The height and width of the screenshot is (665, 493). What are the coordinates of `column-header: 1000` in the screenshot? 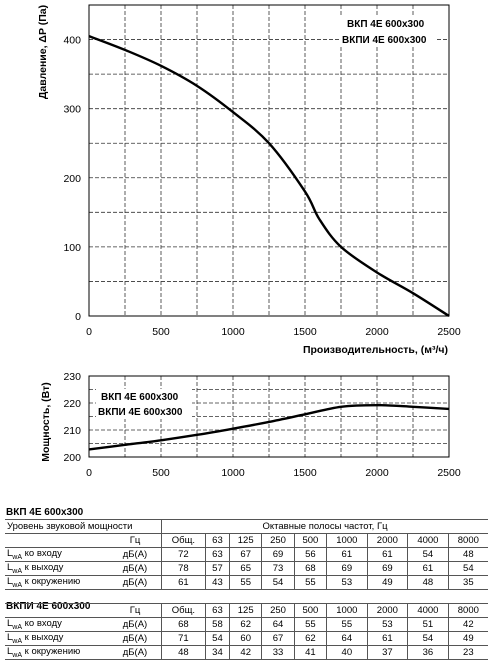 It's located at (347, 540).